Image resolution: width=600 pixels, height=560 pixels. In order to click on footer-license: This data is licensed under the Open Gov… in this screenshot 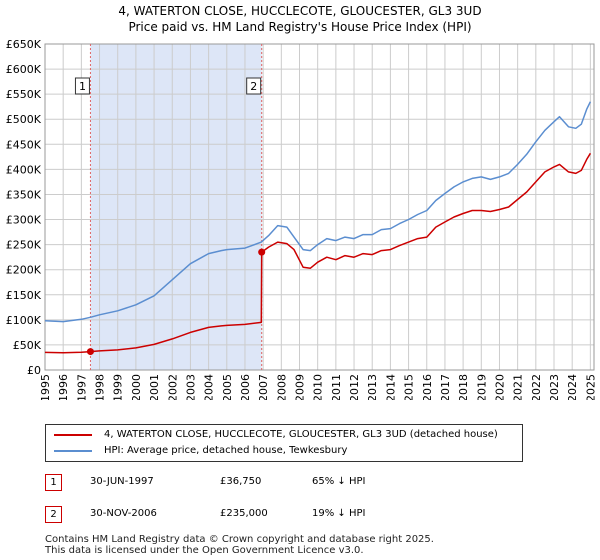, I will do `click(204, 550)`.